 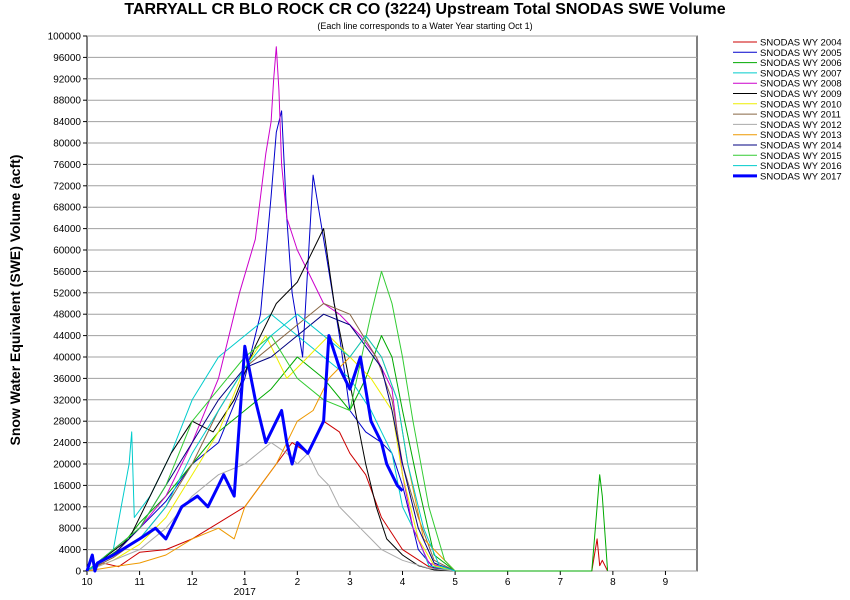 What do you see at coordinates (67, 272) in the screenshot?
I see `y-tick-label: 56000` at bounding box center [67, 272].